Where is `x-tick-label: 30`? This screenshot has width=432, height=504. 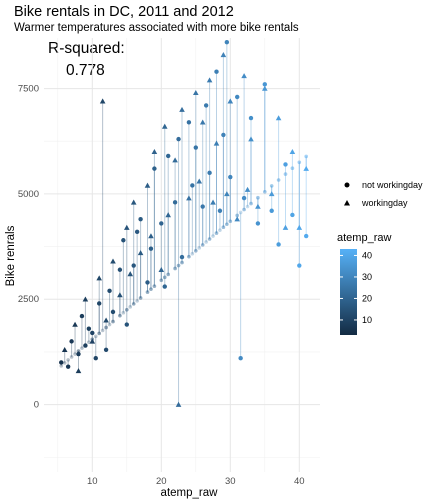
x-tick-label: 30 is located at coordinates (230, 481).